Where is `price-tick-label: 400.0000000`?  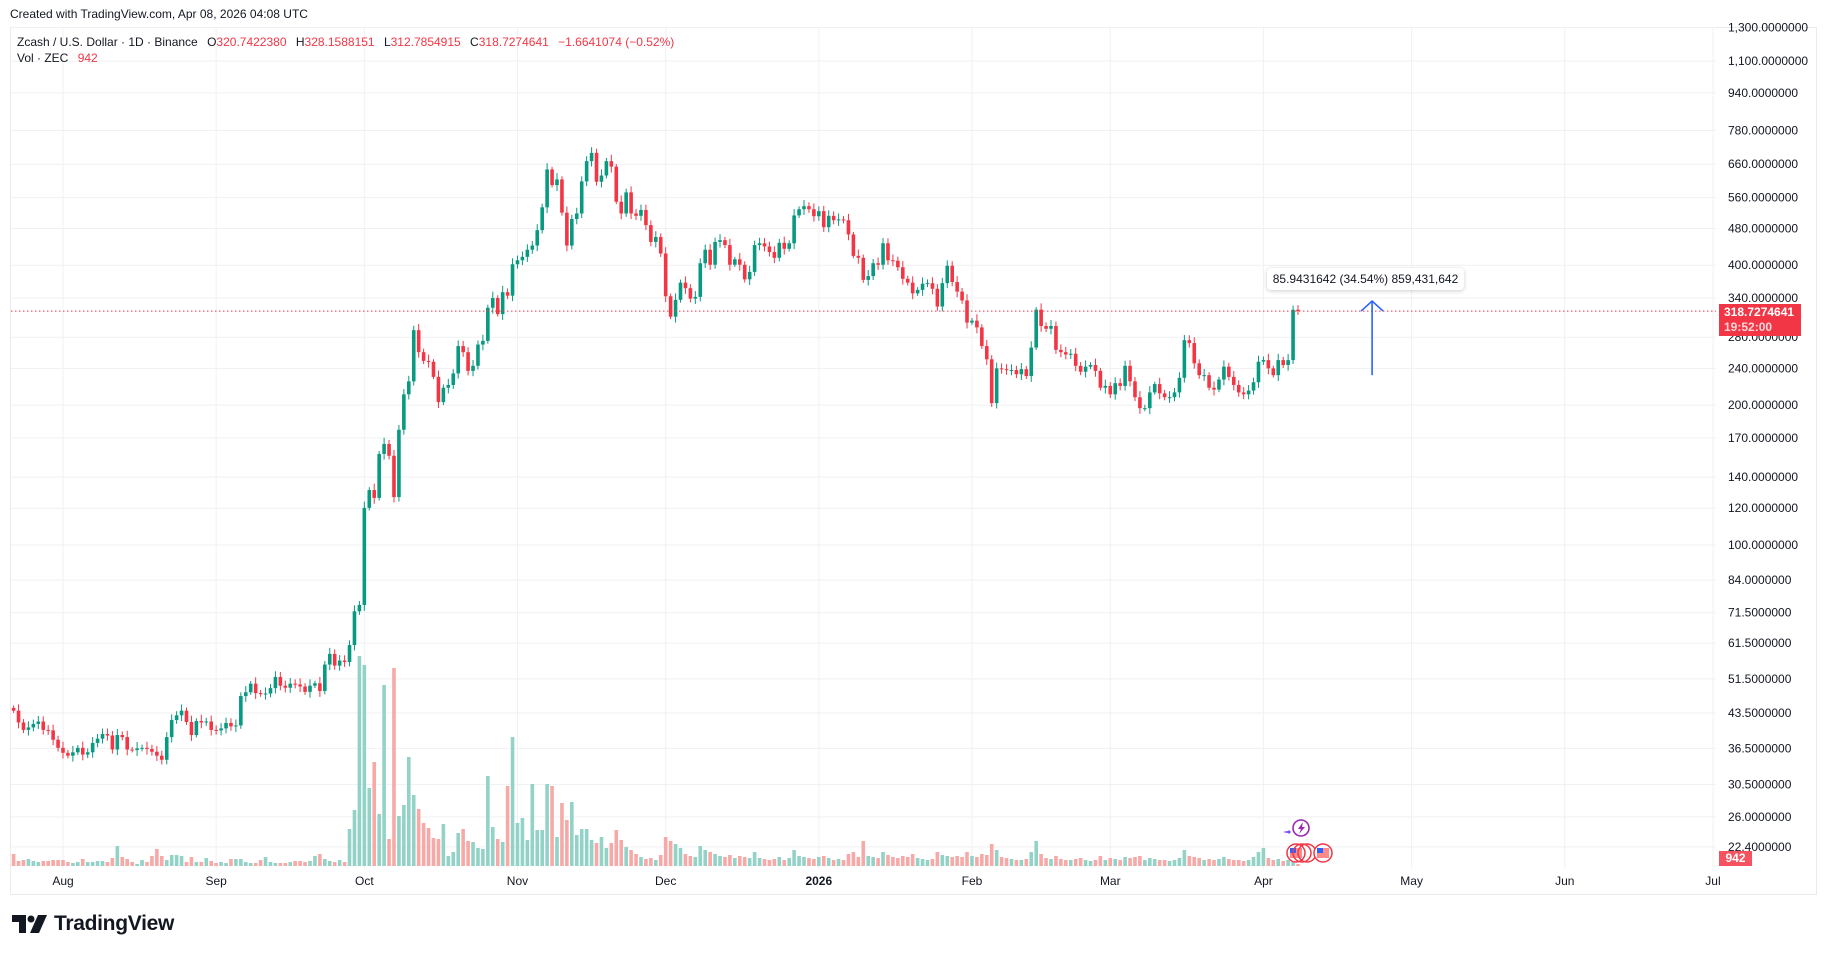 price-tick-label: 400.0000000 is located at coordinates (1763, 265).